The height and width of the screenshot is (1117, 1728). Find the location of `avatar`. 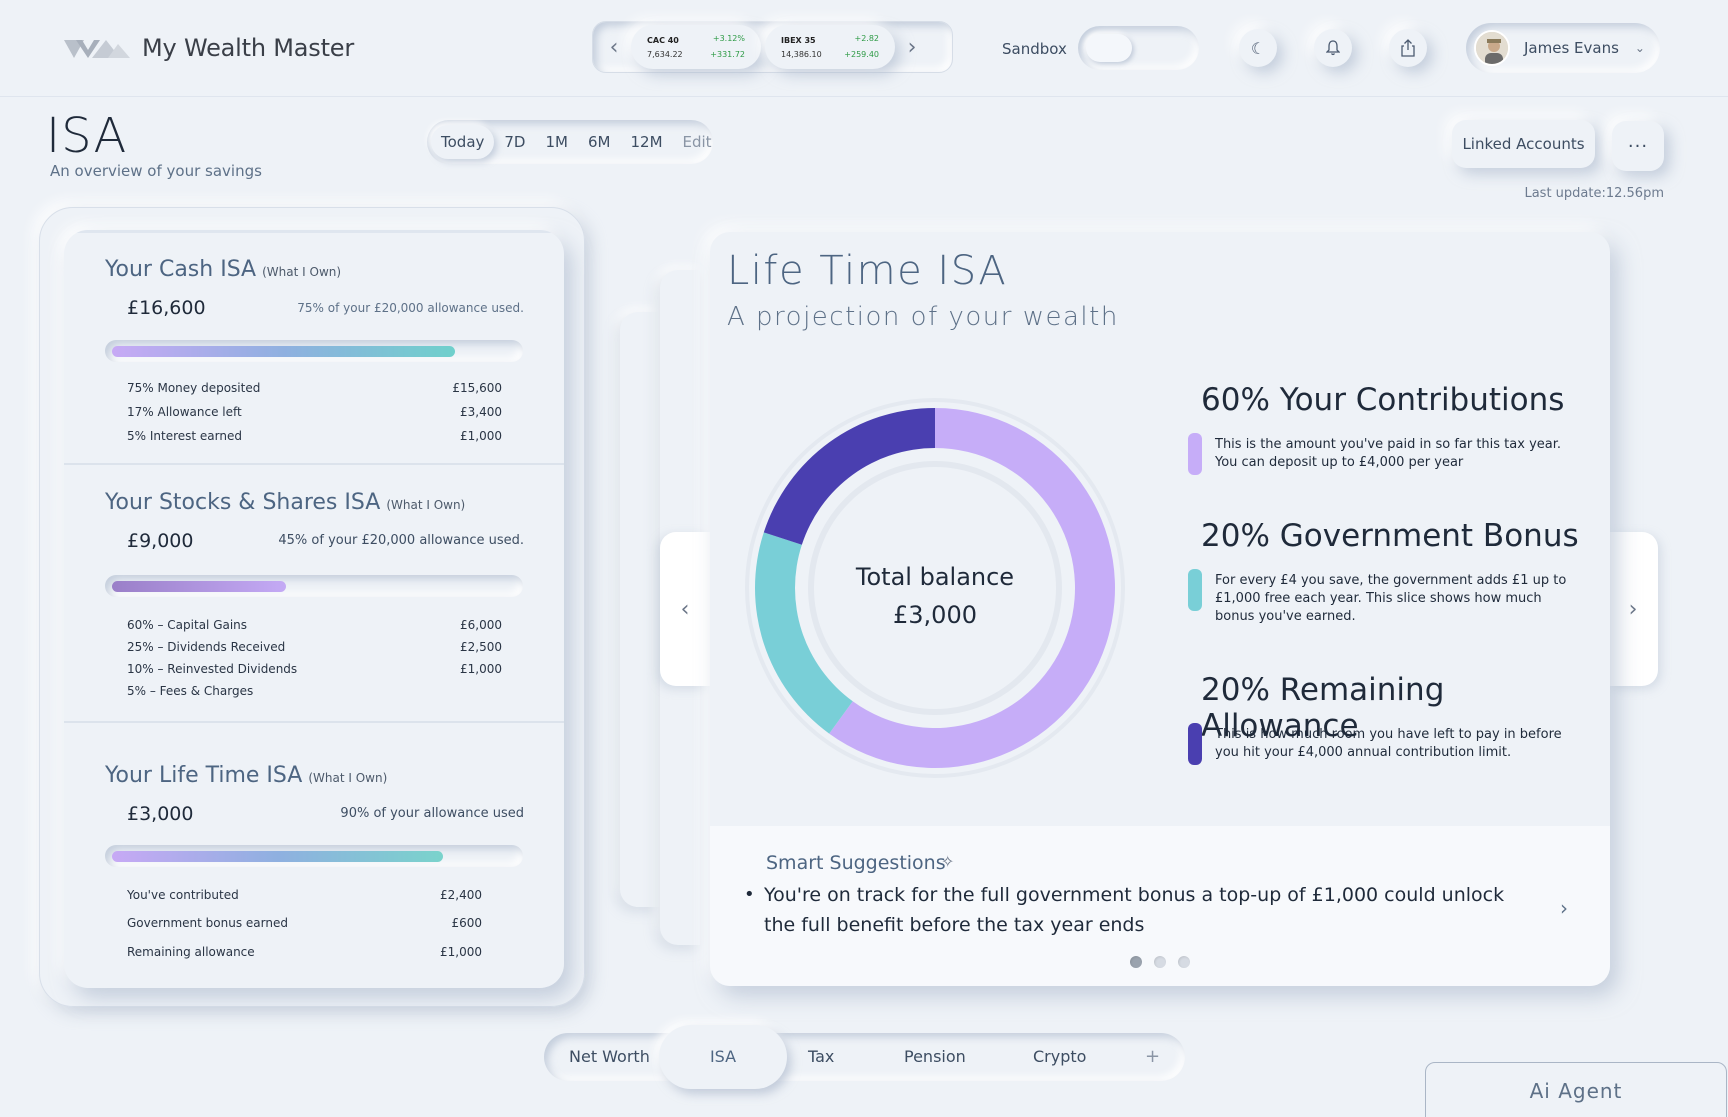

avatar is located at coordinates (1492, 48).